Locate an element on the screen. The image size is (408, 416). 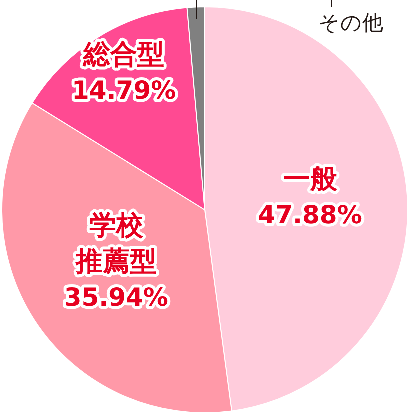
slice-label: その他 is located at coordinates (351, 23).